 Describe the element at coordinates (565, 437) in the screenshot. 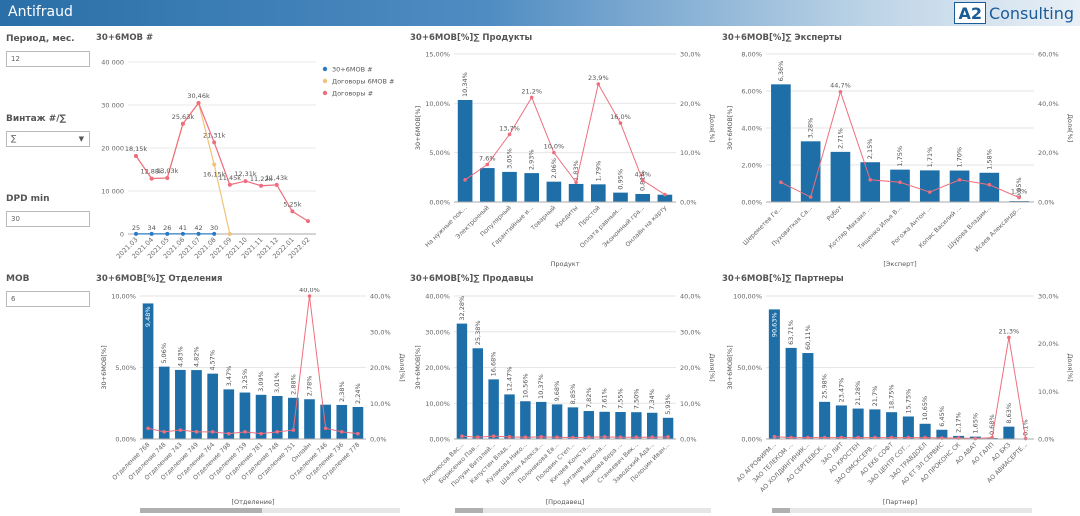

I see `share-line` at that location.